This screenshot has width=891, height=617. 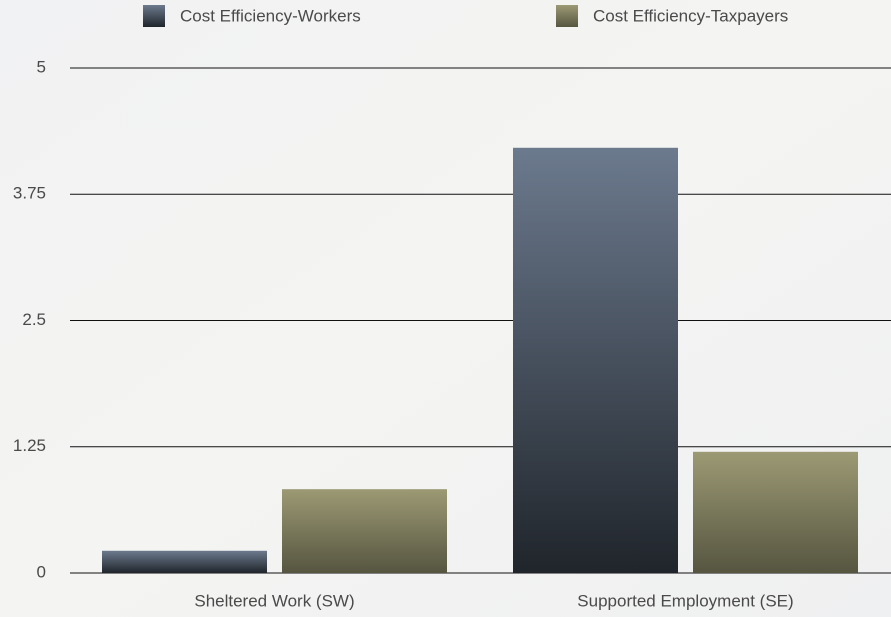 What do you see at coordinates (270, 15) in the screenshot?
I see `legend-label: Cost Efficiency-Workers` at bounding box center [270, 15].